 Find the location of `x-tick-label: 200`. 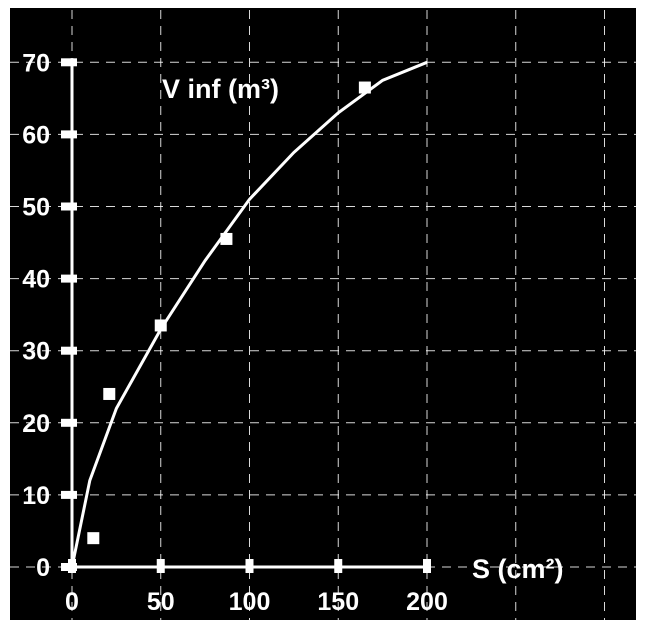

x-tick-label: 200 is located at coordinates (427, 602).